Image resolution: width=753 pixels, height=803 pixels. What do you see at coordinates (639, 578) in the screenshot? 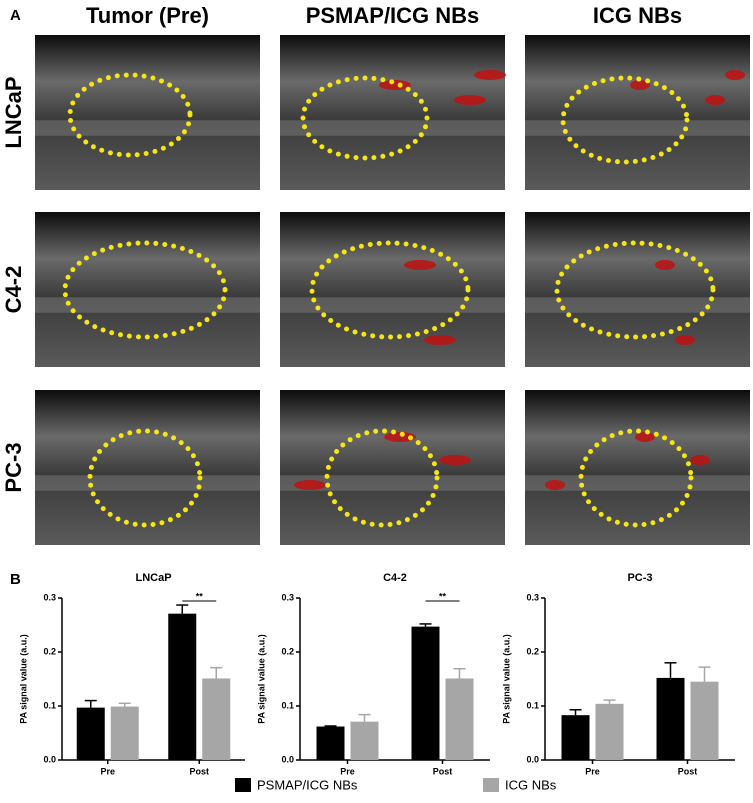
I see `chart-title: PC-3` at bounding box center [639, 578].